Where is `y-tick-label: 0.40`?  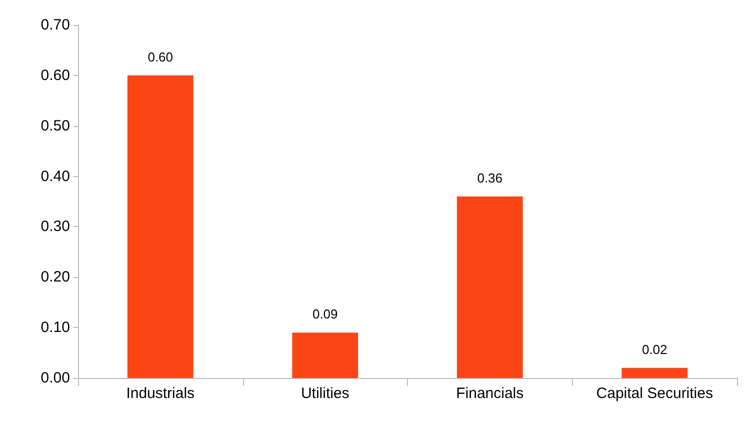
y-tick-label: 0.40 is located at coordinates (55, 176).